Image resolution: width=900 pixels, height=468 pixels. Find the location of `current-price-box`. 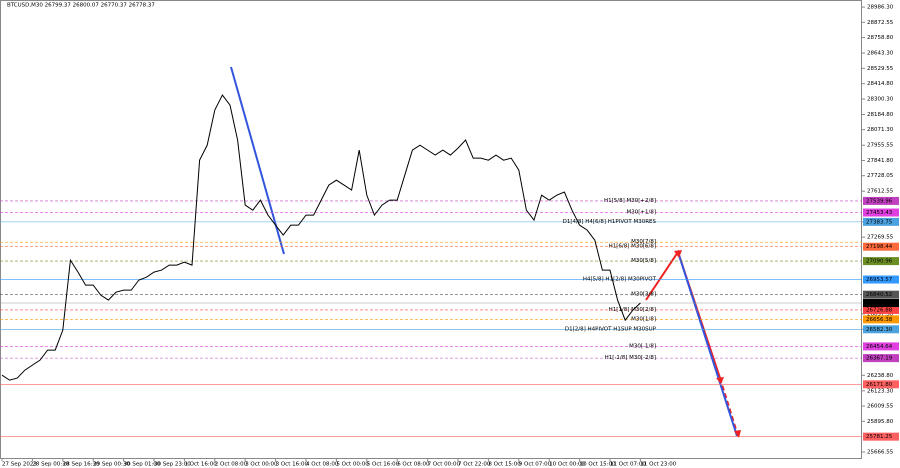

current-price-box is located at coordinates (881, 303).